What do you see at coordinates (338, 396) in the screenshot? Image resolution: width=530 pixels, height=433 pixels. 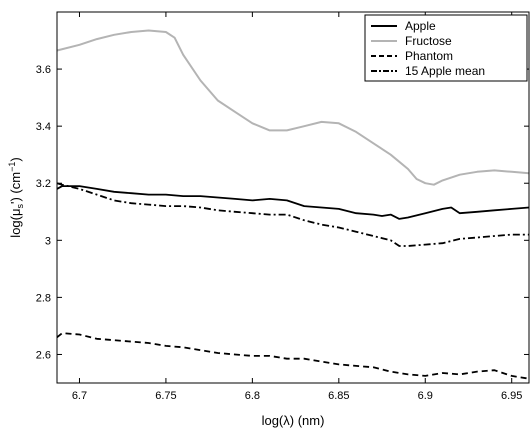 I see `x-tick-label: 6.85` at bounding box center [338, 396].